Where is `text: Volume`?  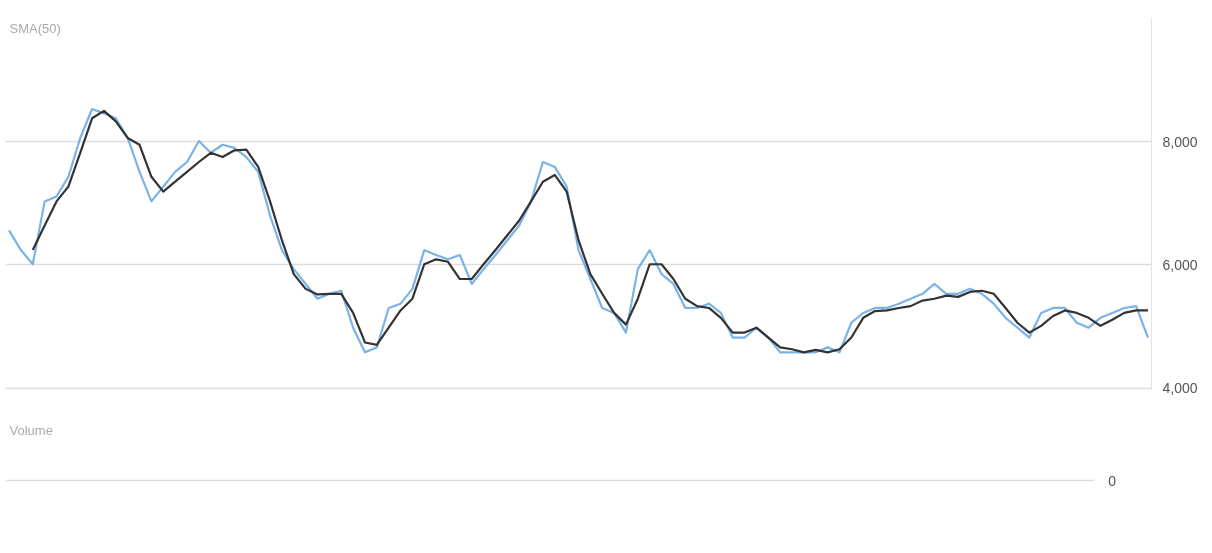
text: Volume is located at coordinates (31, 430).